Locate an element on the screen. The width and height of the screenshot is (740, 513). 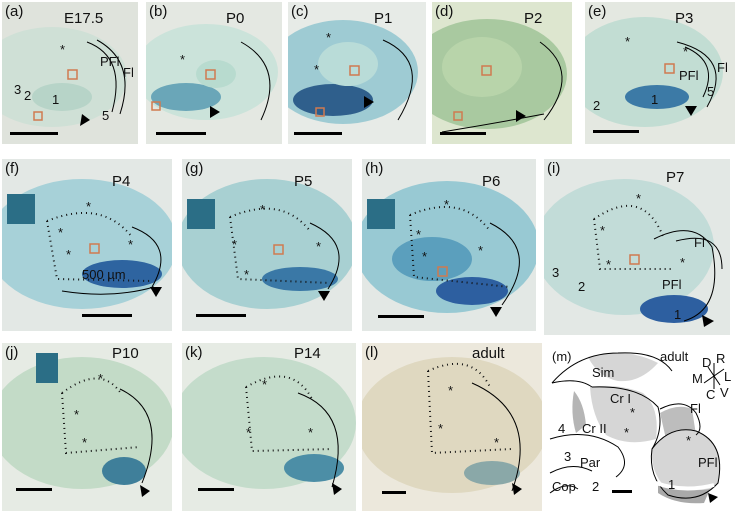
cerebellum-photo-p7: * * * * Fl PFl 3 2 1 is located at coordinates (633, 253).